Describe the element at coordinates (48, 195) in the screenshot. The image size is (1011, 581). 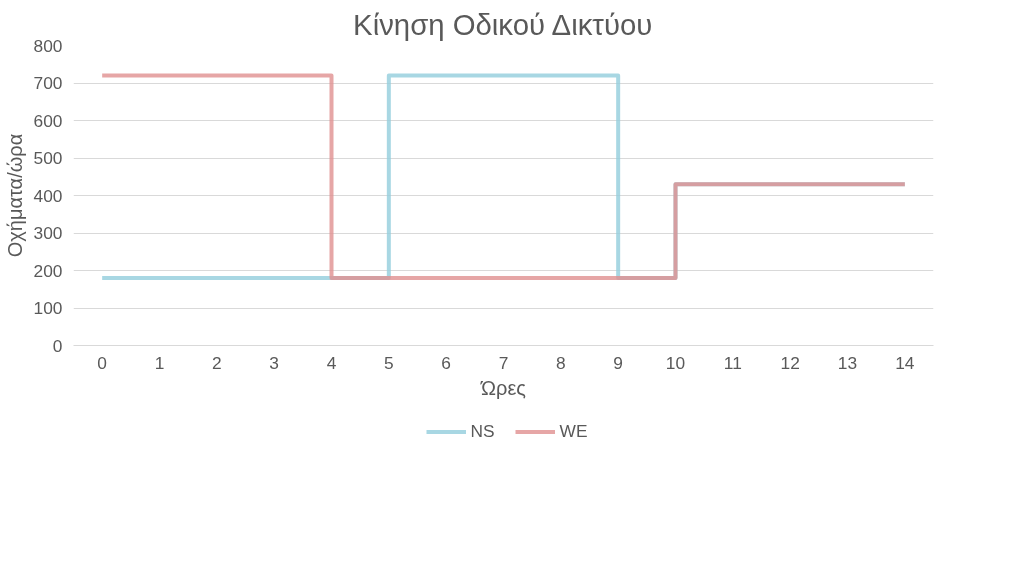
I see `y-tick-label: 400` at that location.